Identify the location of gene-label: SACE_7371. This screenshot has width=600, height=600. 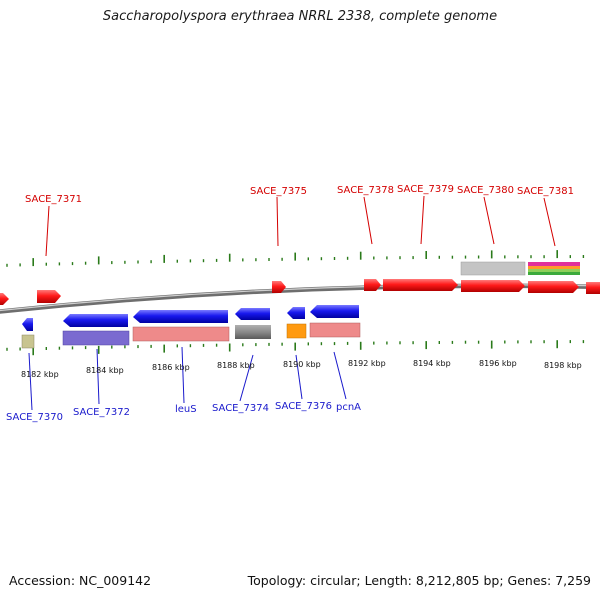
(53, 199).